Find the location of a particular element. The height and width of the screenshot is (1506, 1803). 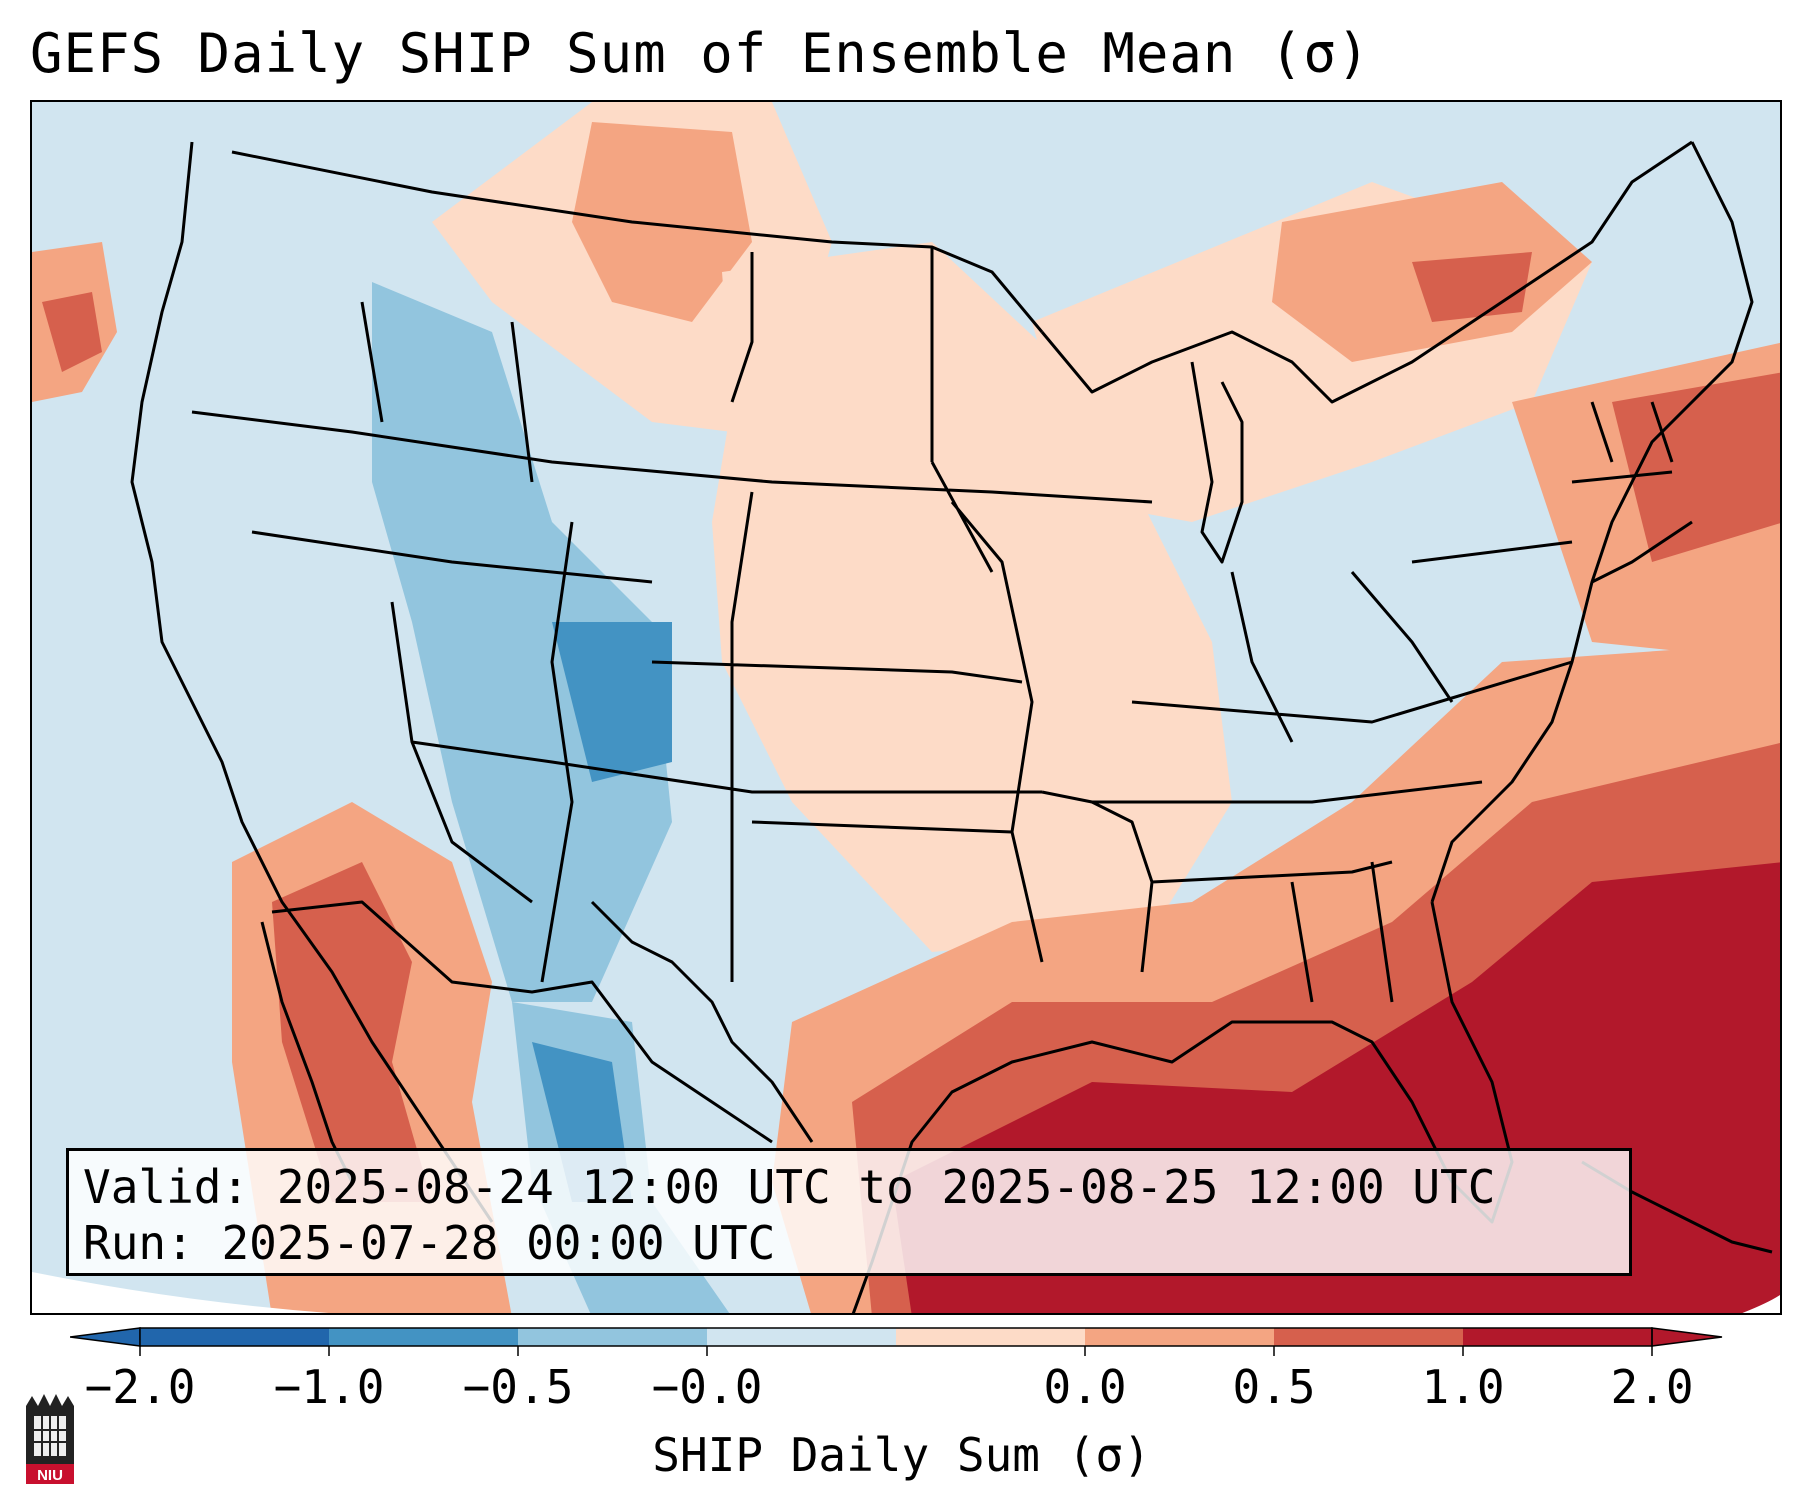

projection-edge is located at coordinates (181, 1292).